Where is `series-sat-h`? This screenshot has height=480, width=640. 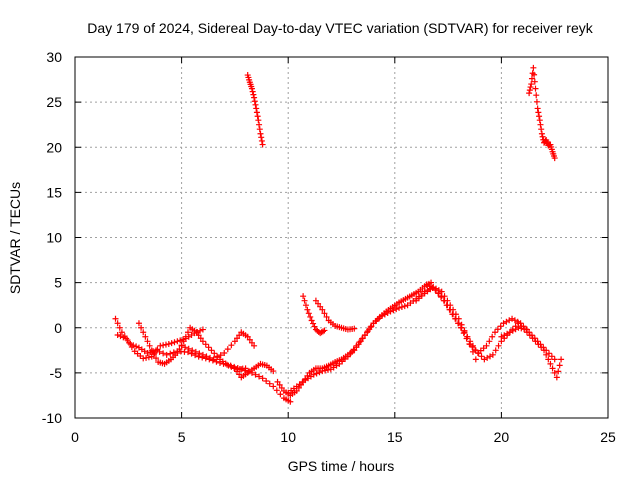 series-sat-h is located at coordinates (407, 340).